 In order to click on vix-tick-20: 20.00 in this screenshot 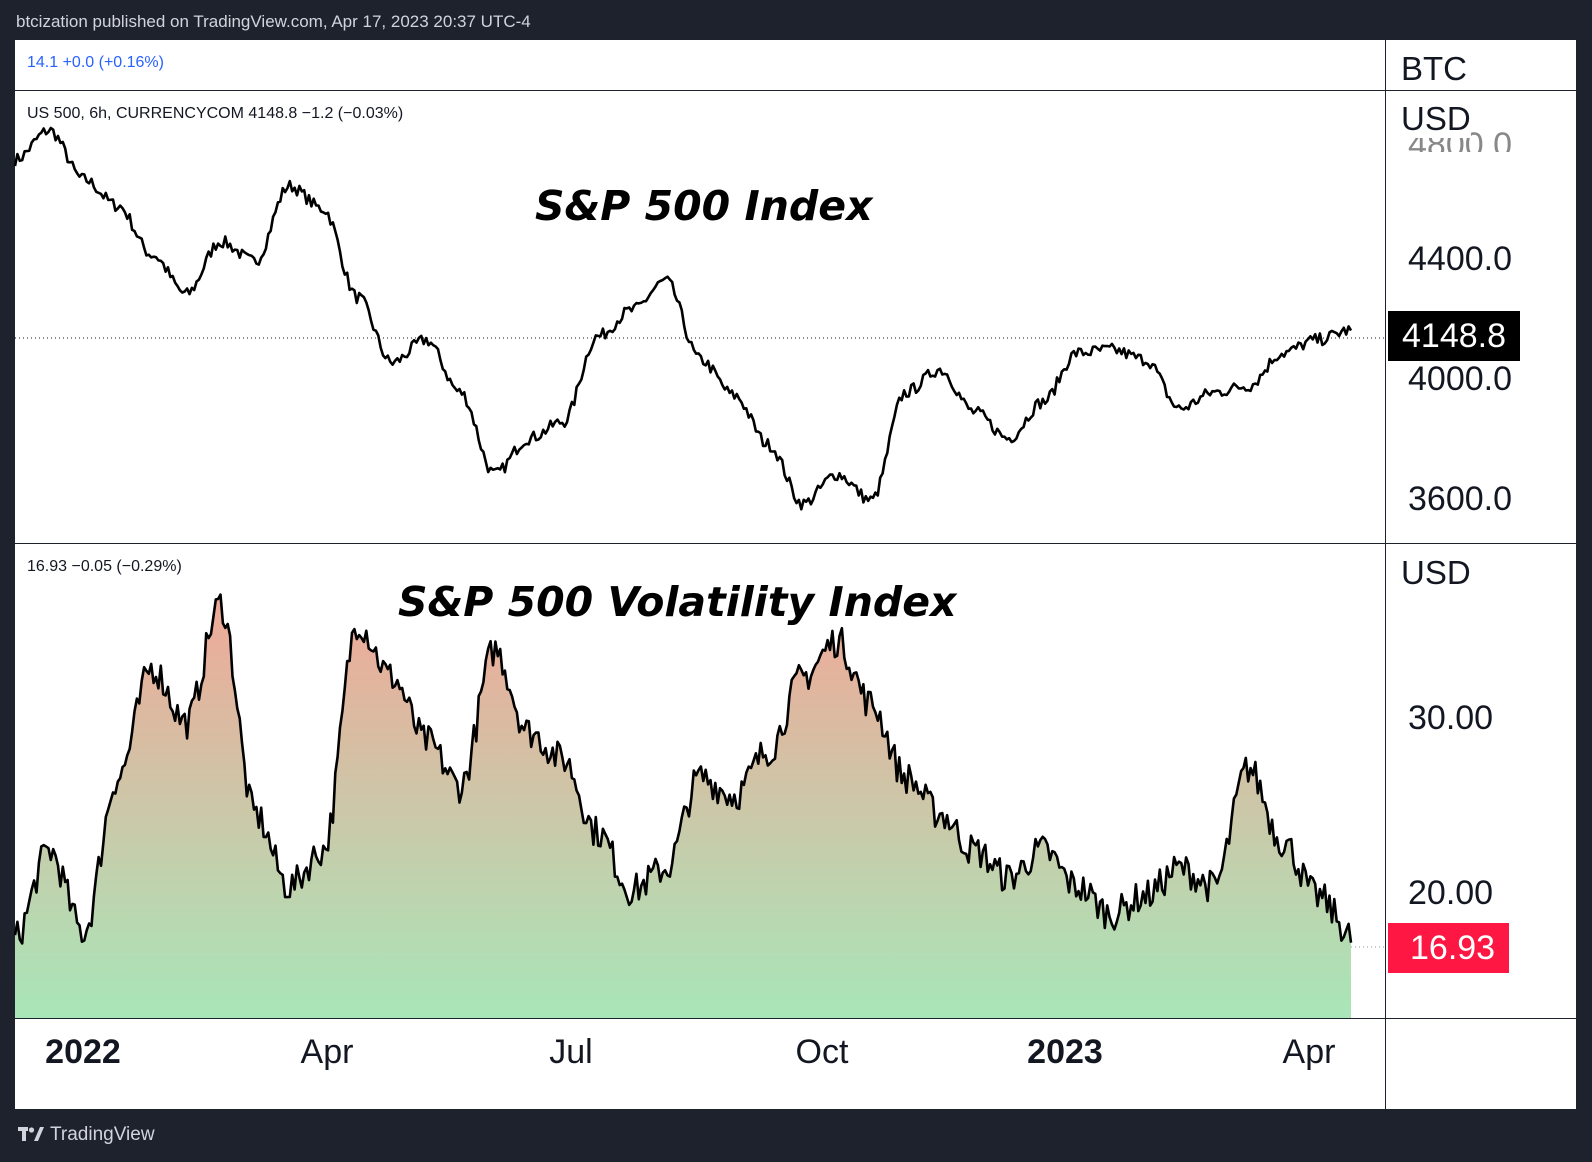, I will do `click(1451, 893)`.